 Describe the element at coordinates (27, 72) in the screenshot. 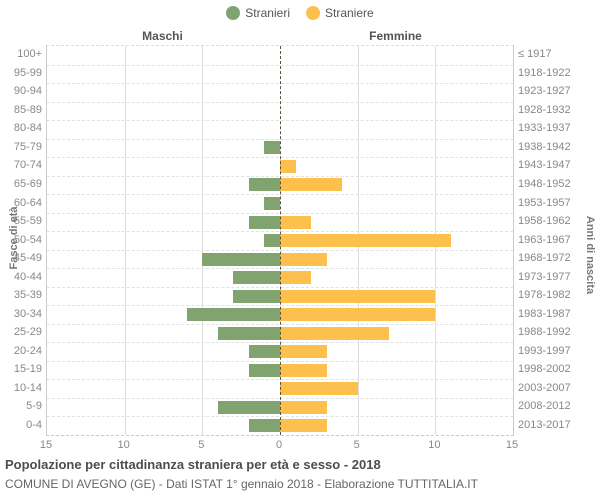

I see `age-label: 95-99` at that location.